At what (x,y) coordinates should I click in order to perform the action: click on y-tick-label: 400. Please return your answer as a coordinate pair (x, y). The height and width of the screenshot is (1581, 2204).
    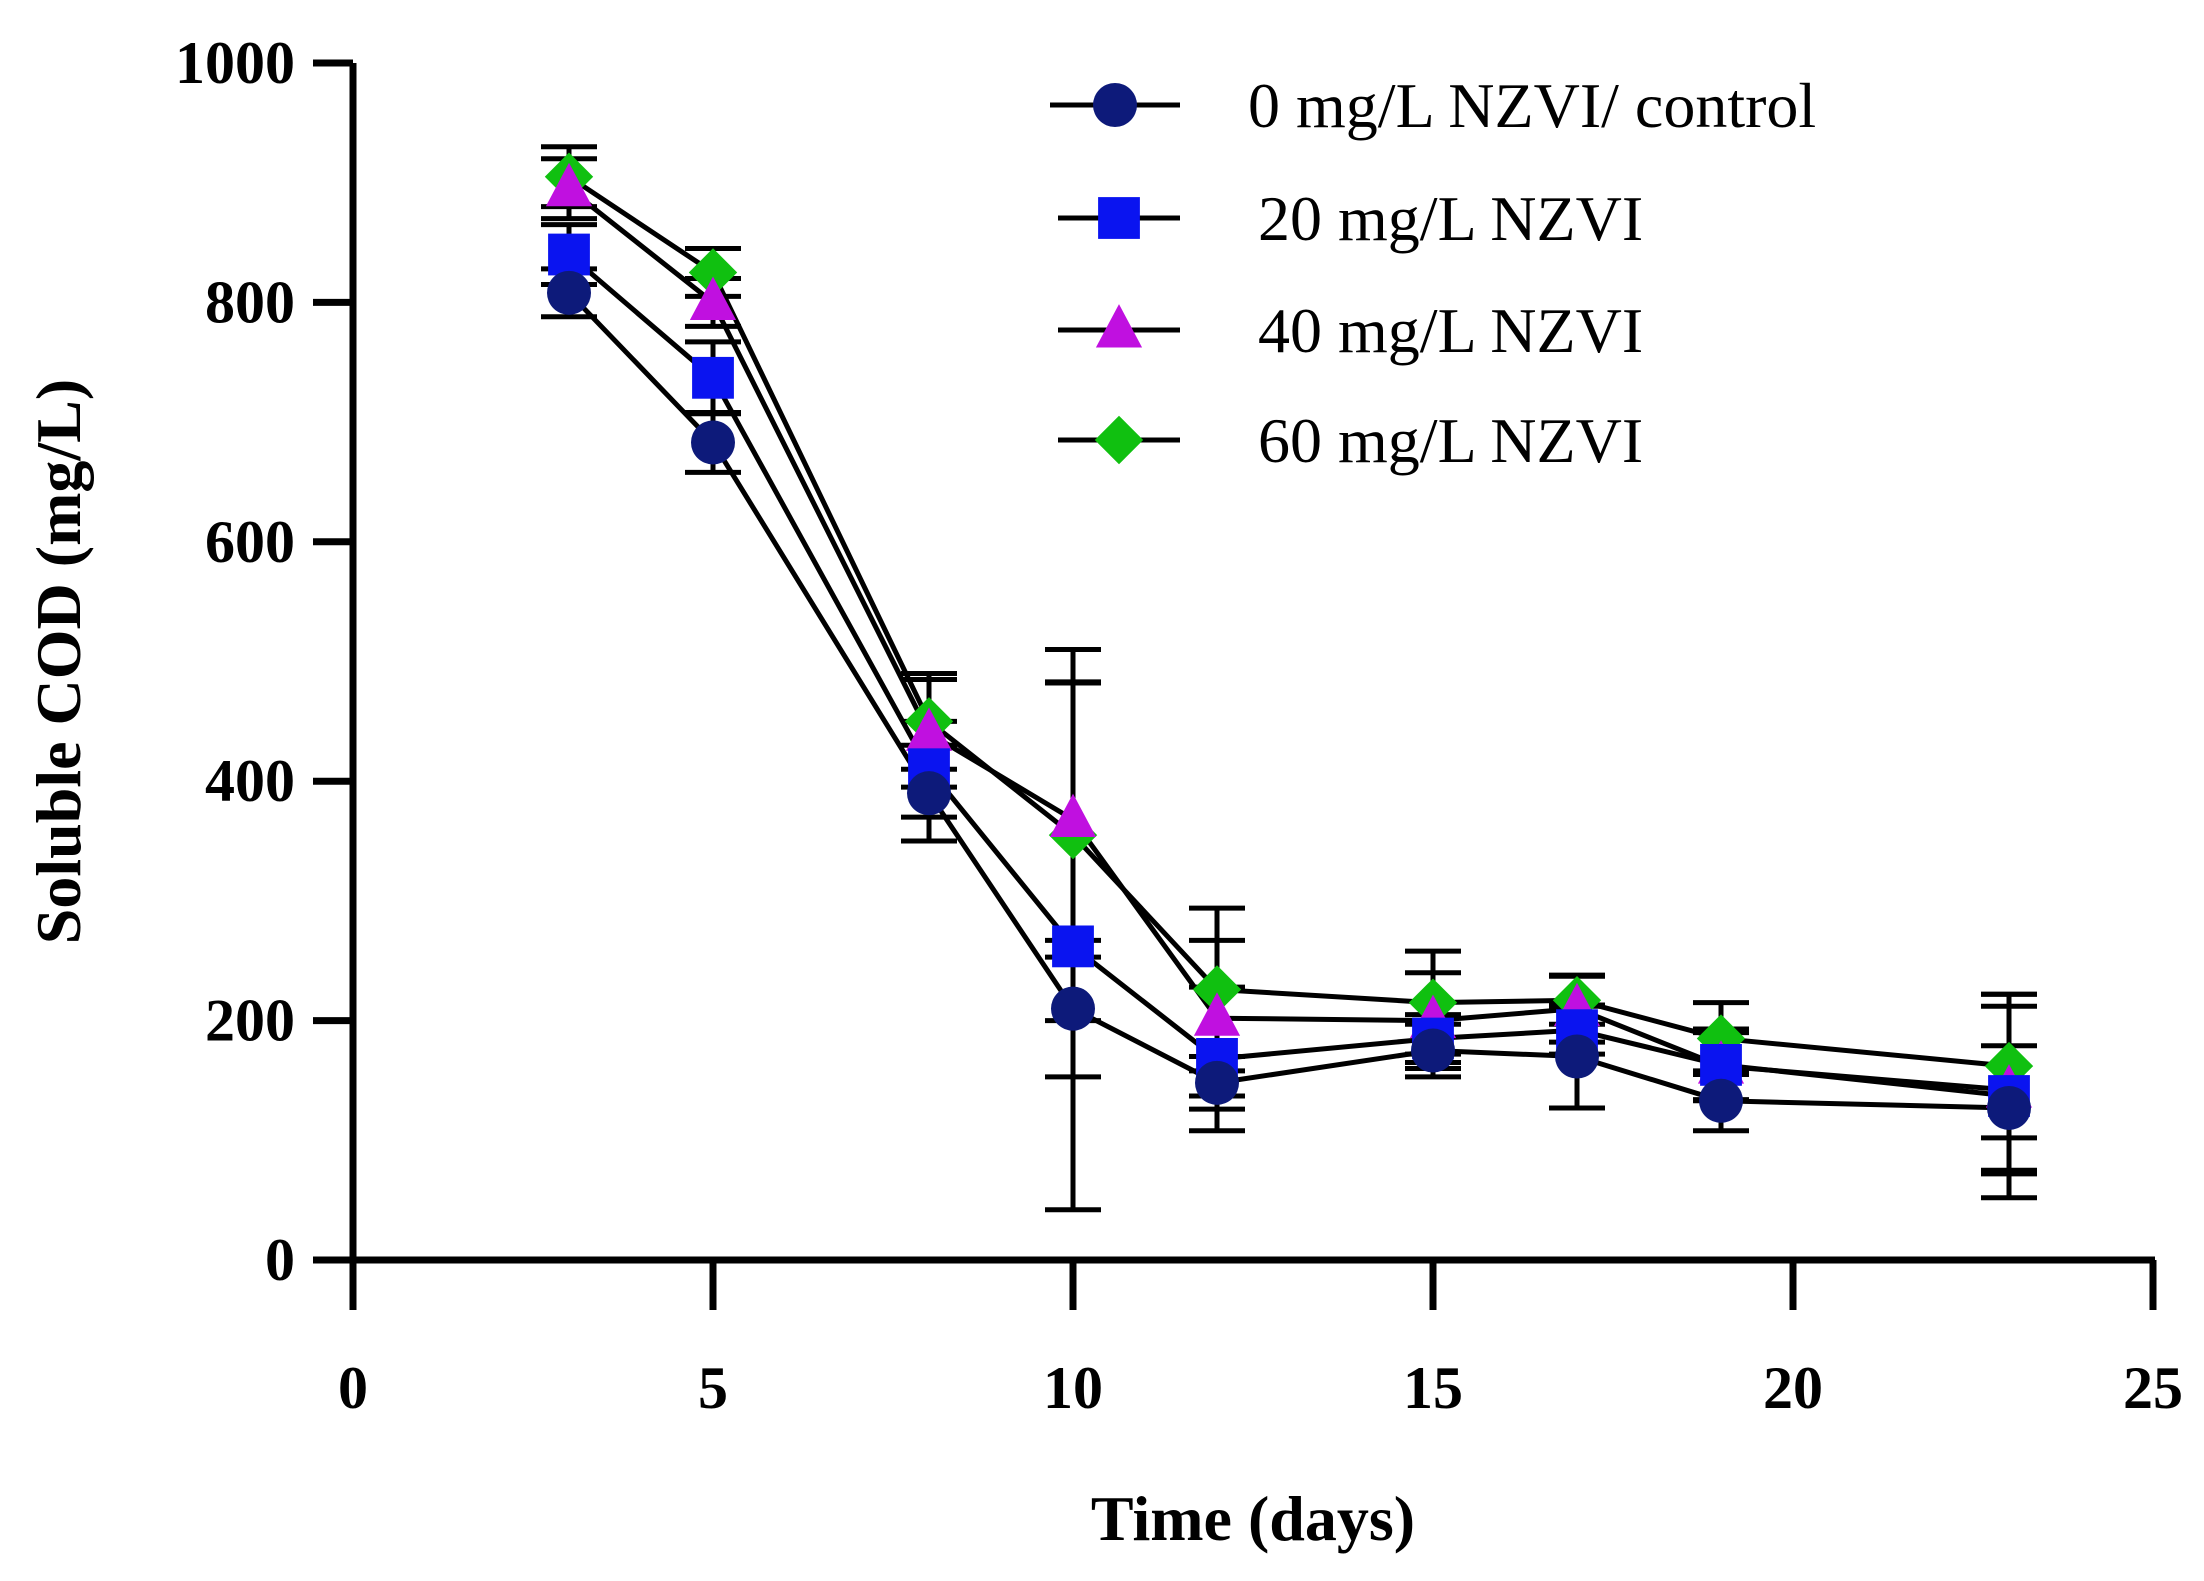
    Looking at the image, I should click on (250, 781).